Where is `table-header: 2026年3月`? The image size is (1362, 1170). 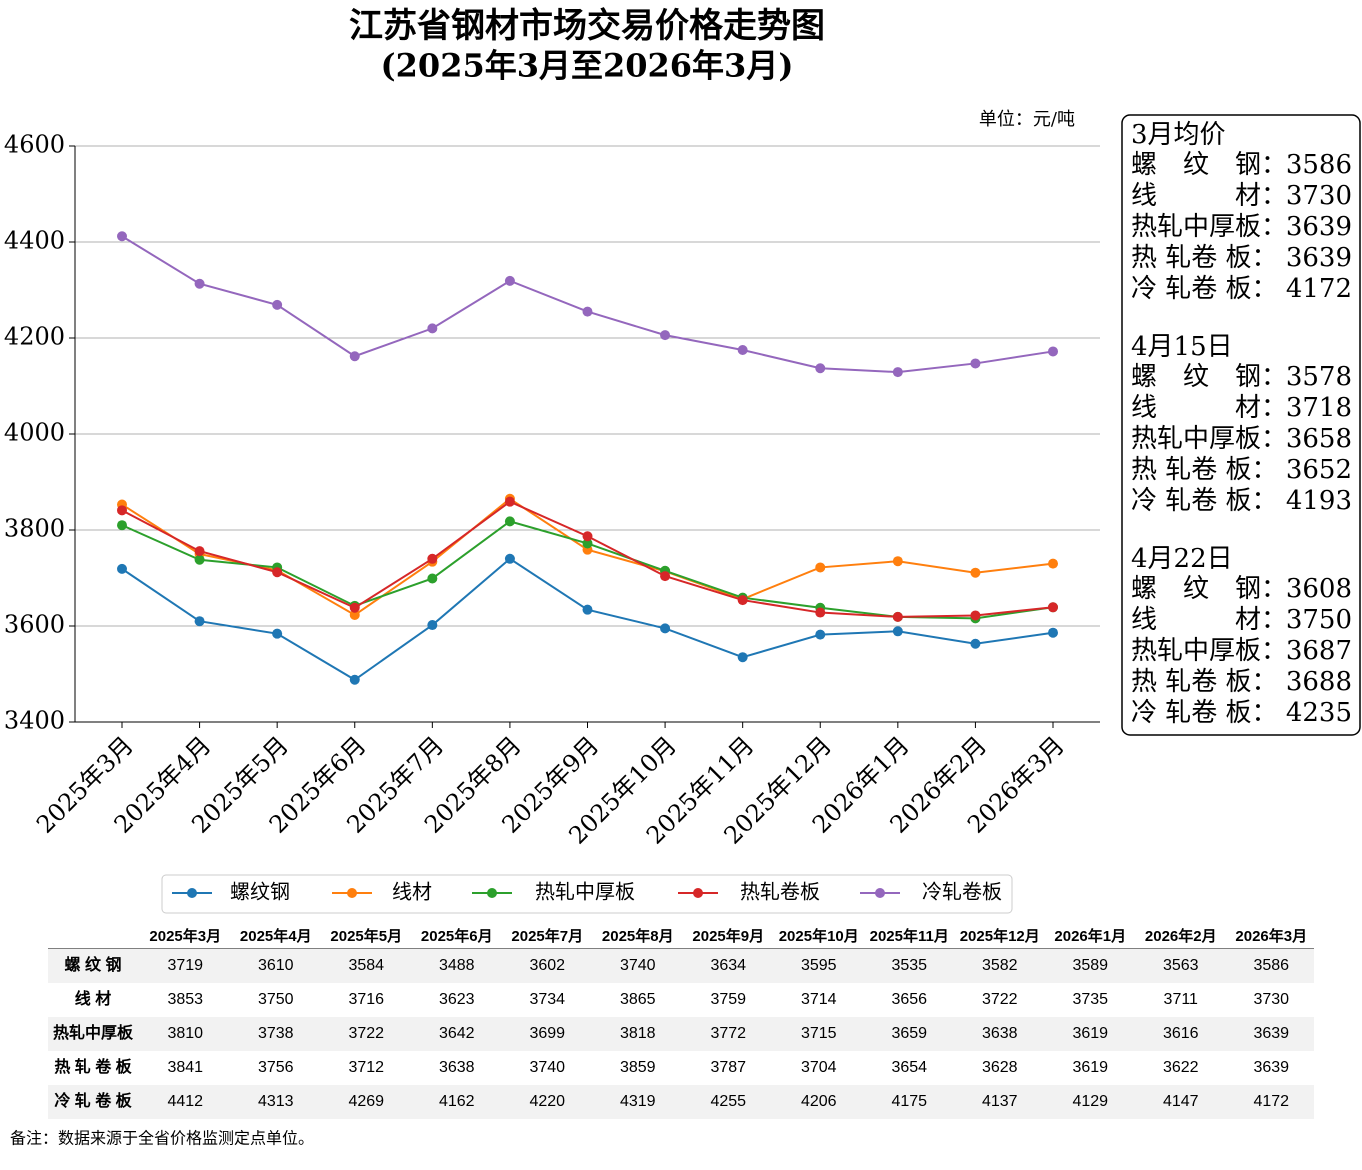 table-header: 2026年3月 is located at coordinates (1271, 936).